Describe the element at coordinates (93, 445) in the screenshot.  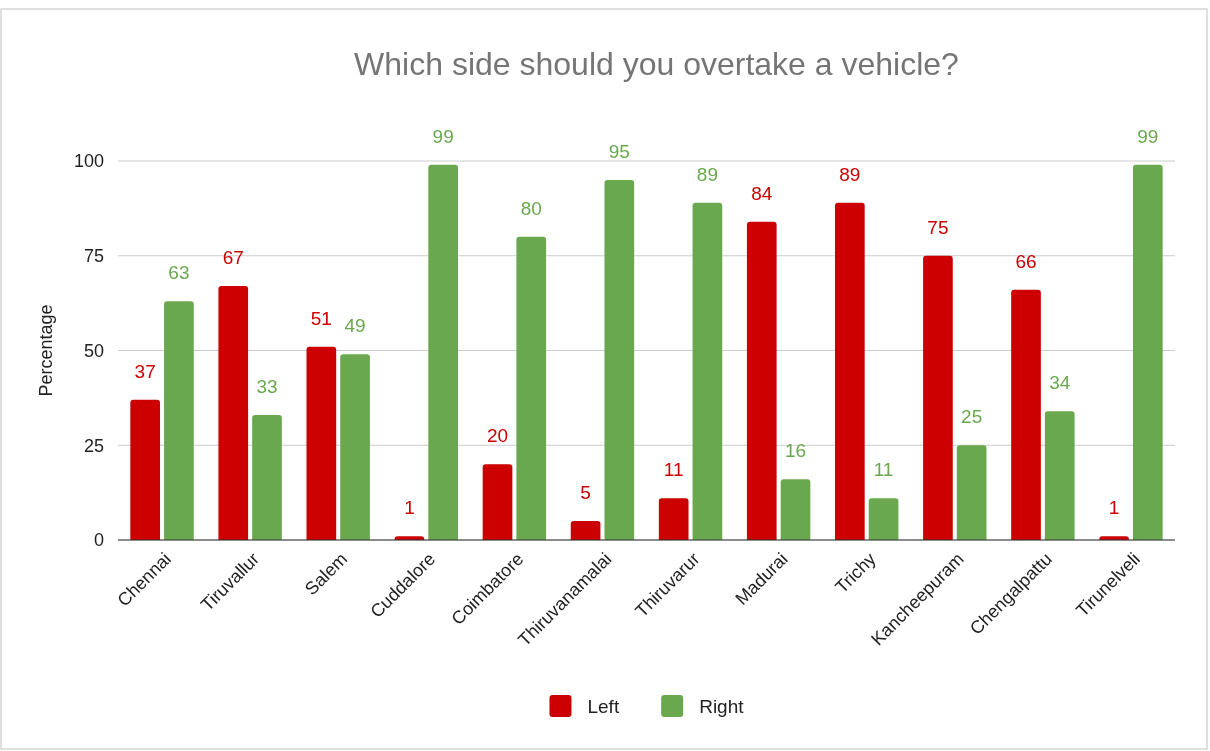
I see `y-tick-label: 25` at that location.